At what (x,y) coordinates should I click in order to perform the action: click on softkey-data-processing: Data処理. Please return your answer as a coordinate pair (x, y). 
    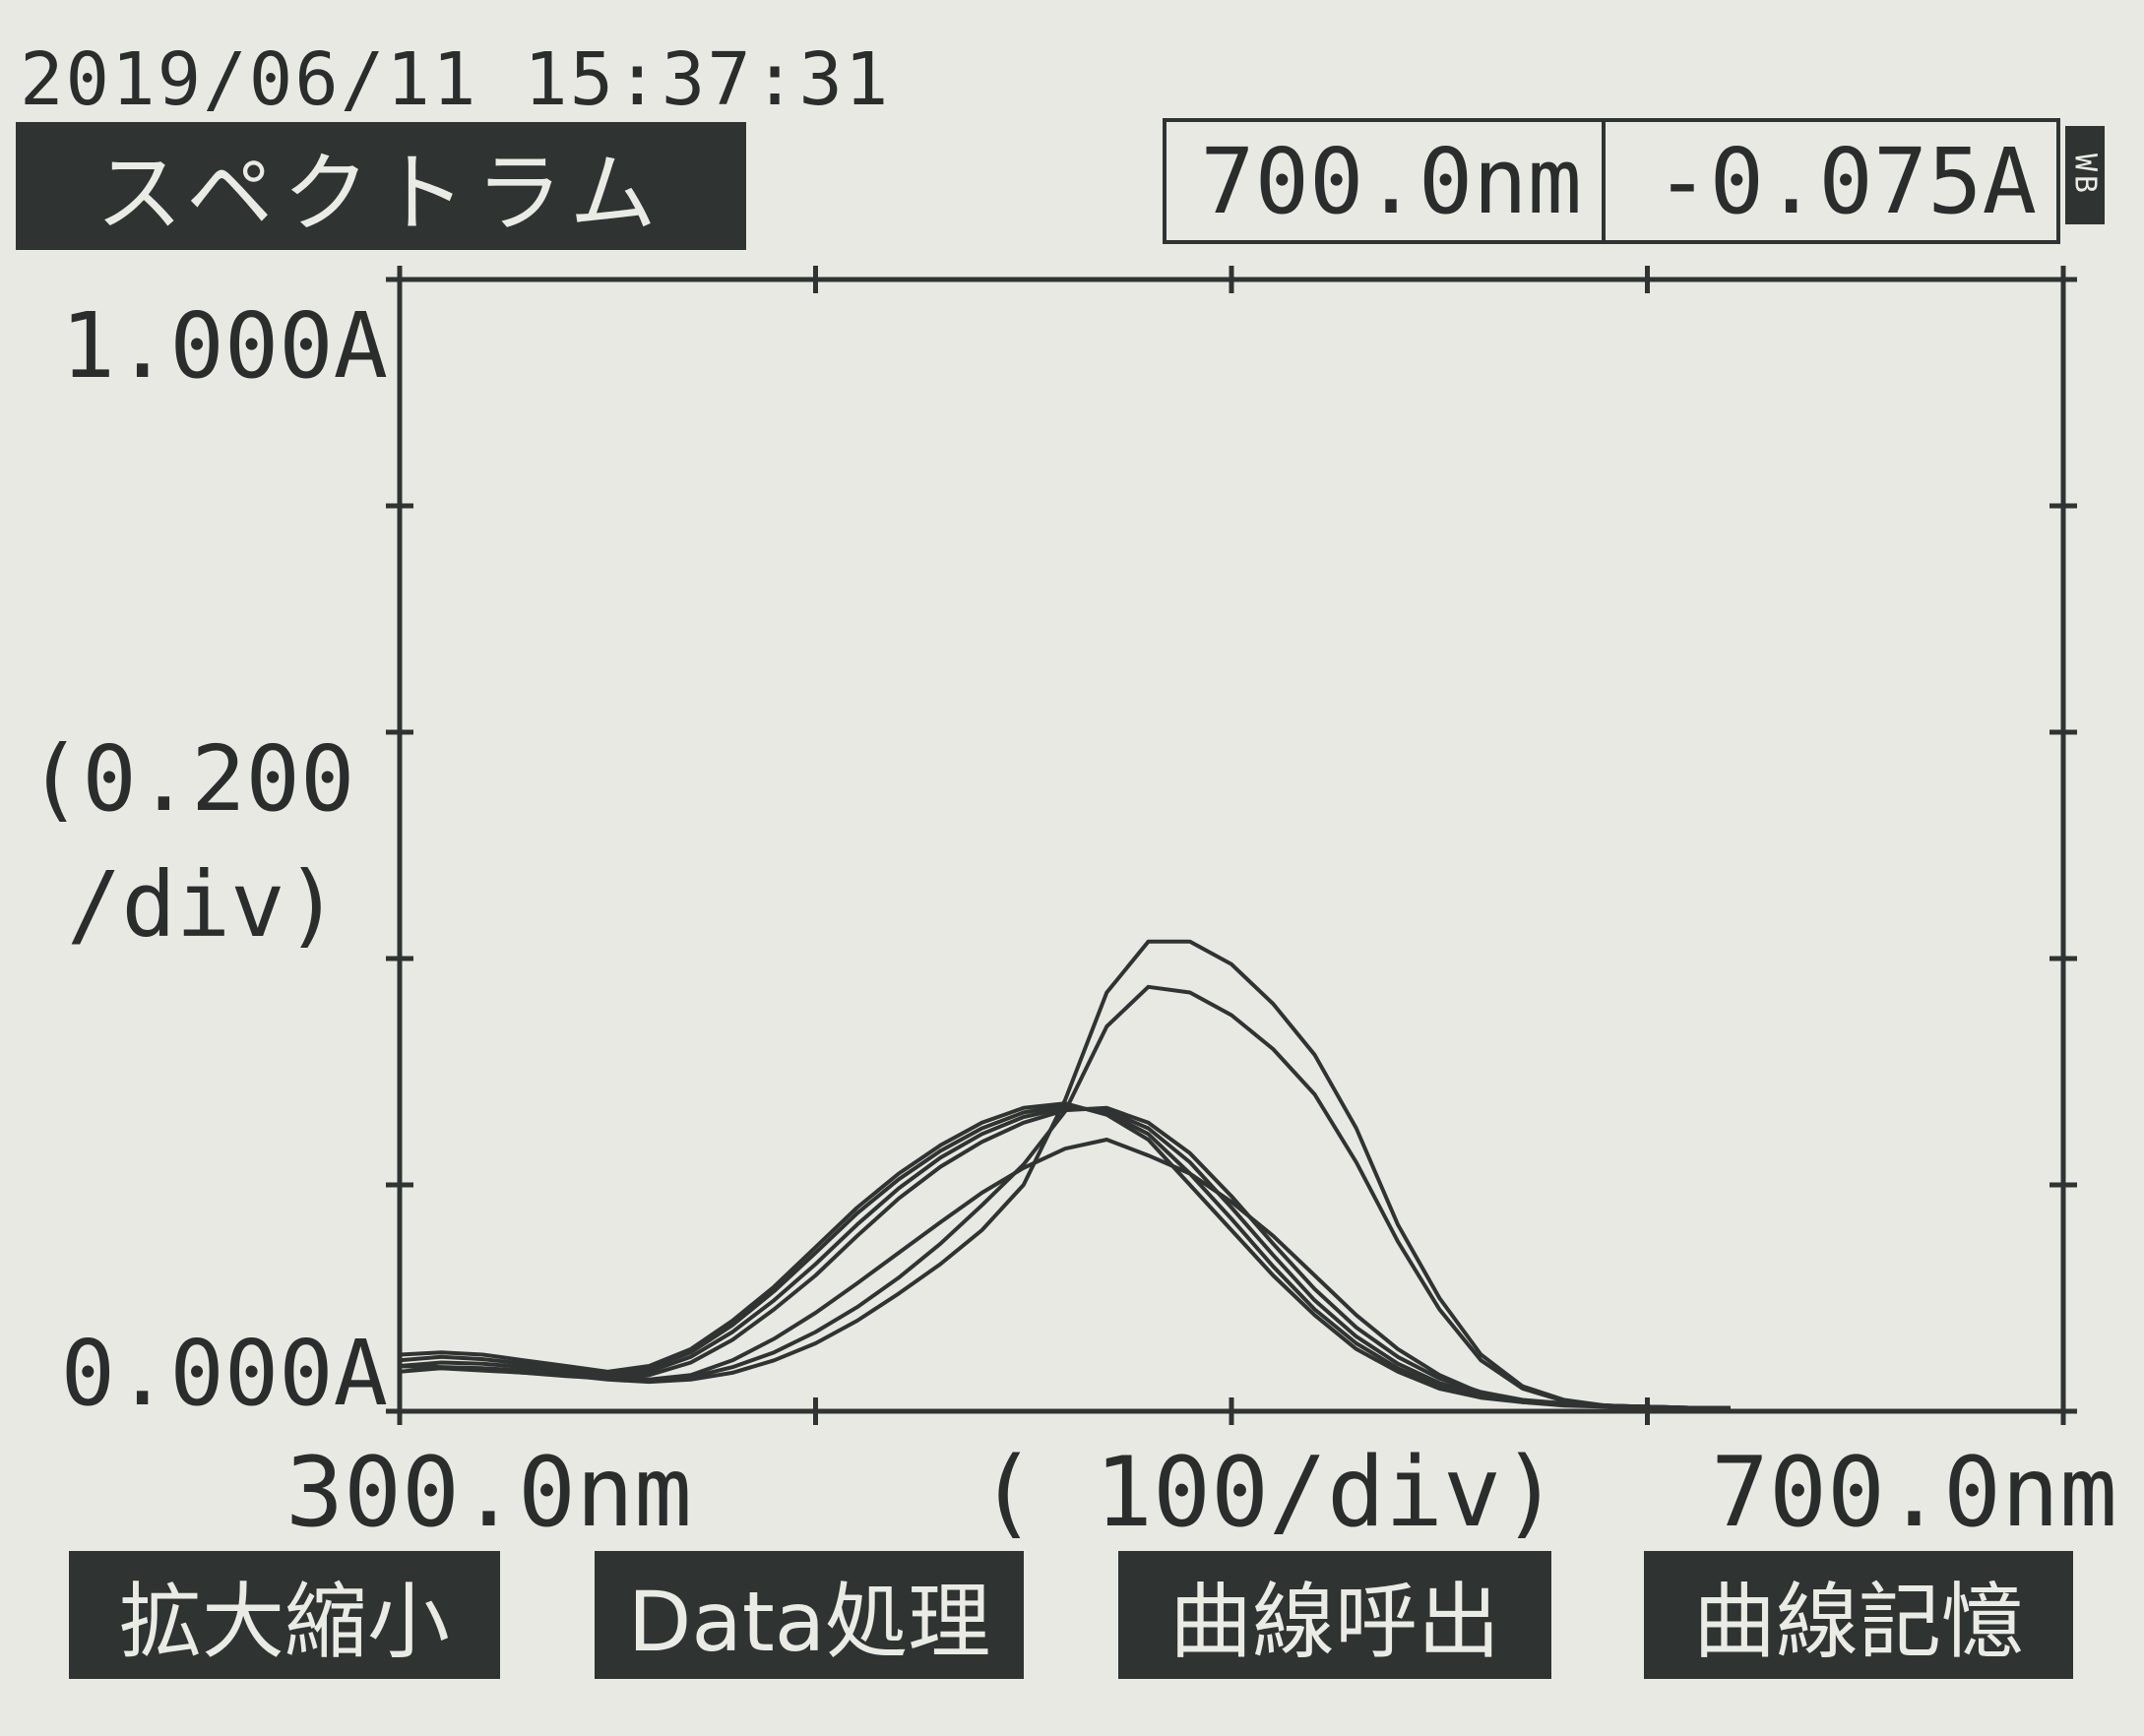
    Looking at the image, I should click on (809, 1615).